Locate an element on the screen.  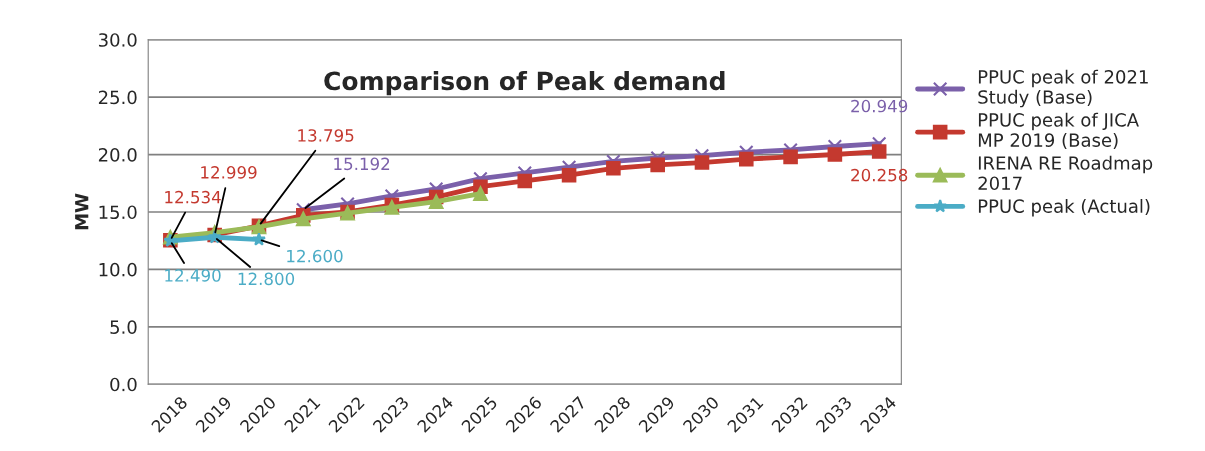
legend-label: PPUC peak of 2021 Study (Base) is located at coordinates (1063, 88).